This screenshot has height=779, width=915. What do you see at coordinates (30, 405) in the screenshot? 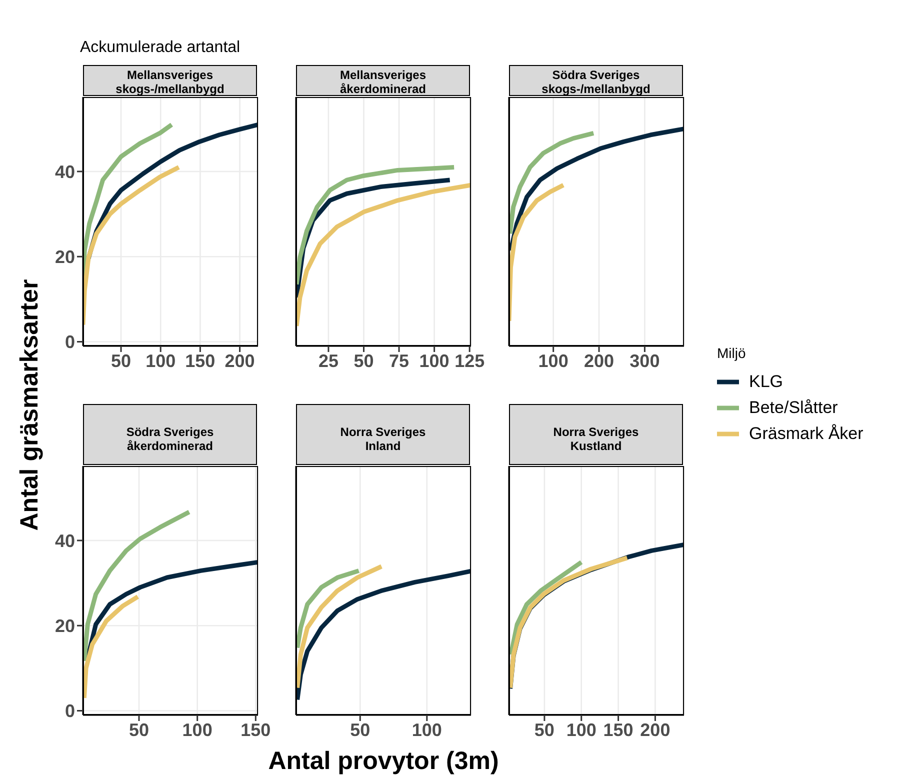
I see `y-axis-title: Antal gräsmarksarter` at bounding box center [30, 405].